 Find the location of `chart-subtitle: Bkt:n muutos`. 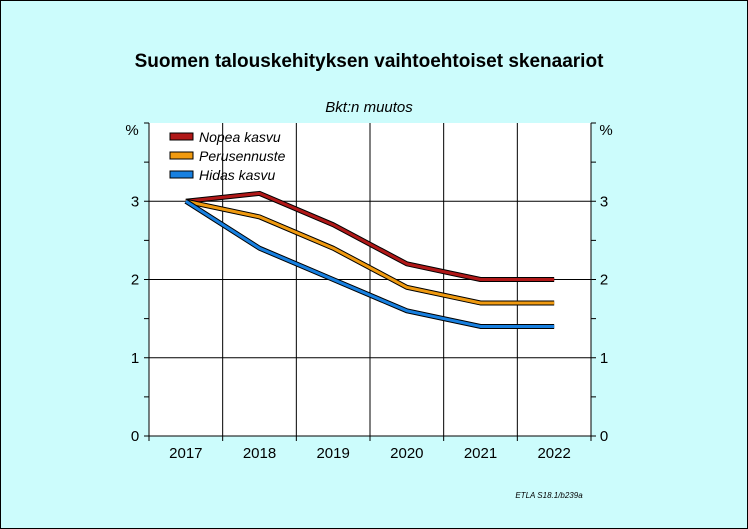

chart-subtitle: Bkt:n muutos is located at coordinates (369, 107).